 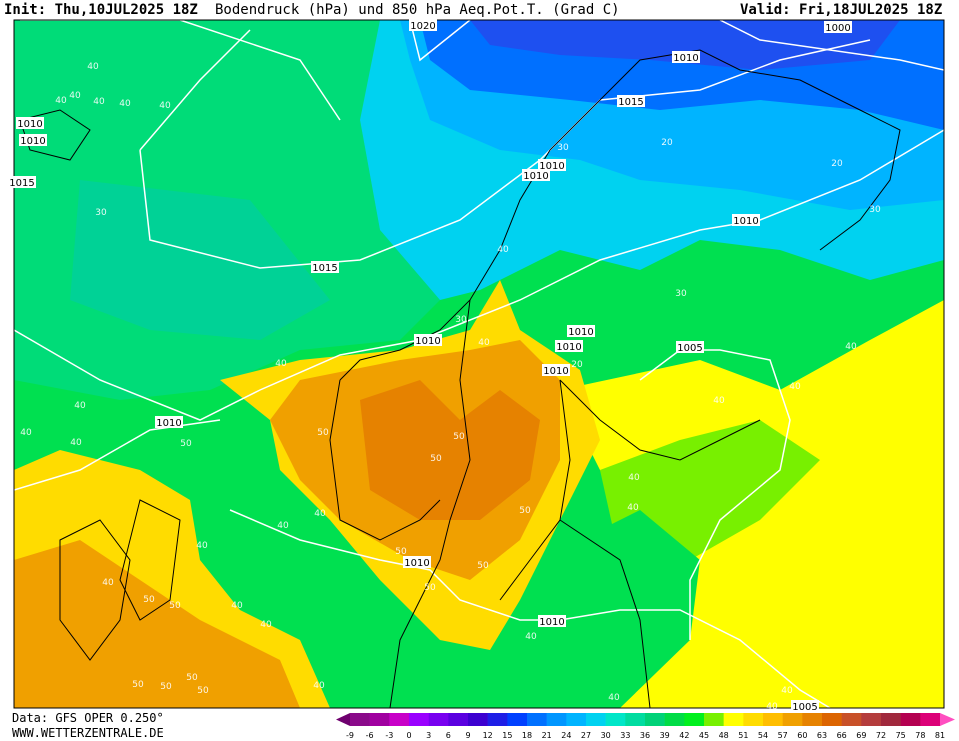 What do you see at coordinates (370, 735) in the screenshot?
I see `colorbar-label: -6` at bounding box center [370, 735].